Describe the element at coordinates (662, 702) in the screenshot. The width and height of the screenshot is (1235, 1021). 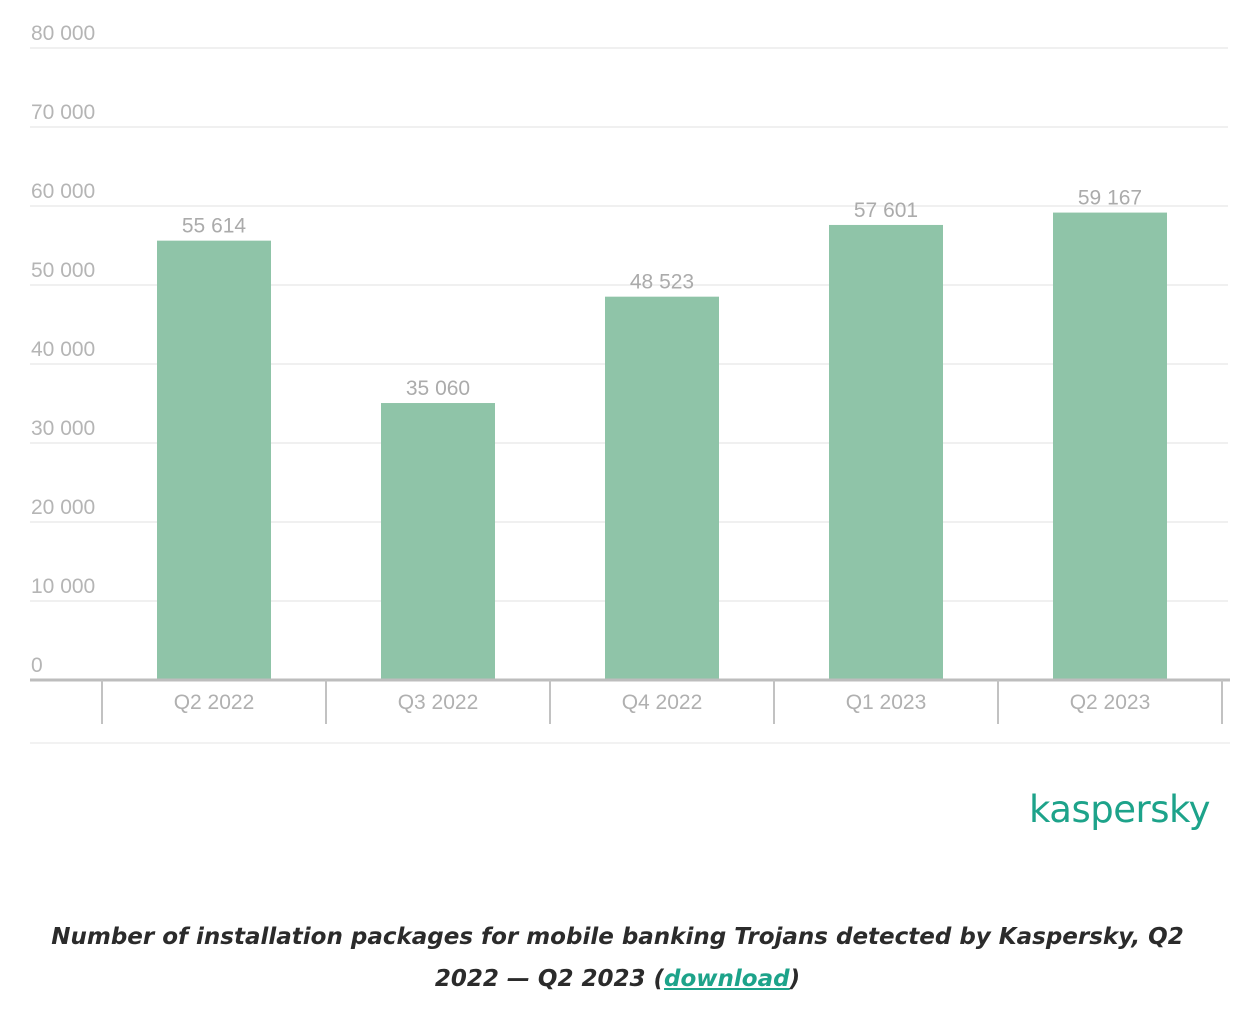
I see `x-tick-label: Q4 2022` at that location.